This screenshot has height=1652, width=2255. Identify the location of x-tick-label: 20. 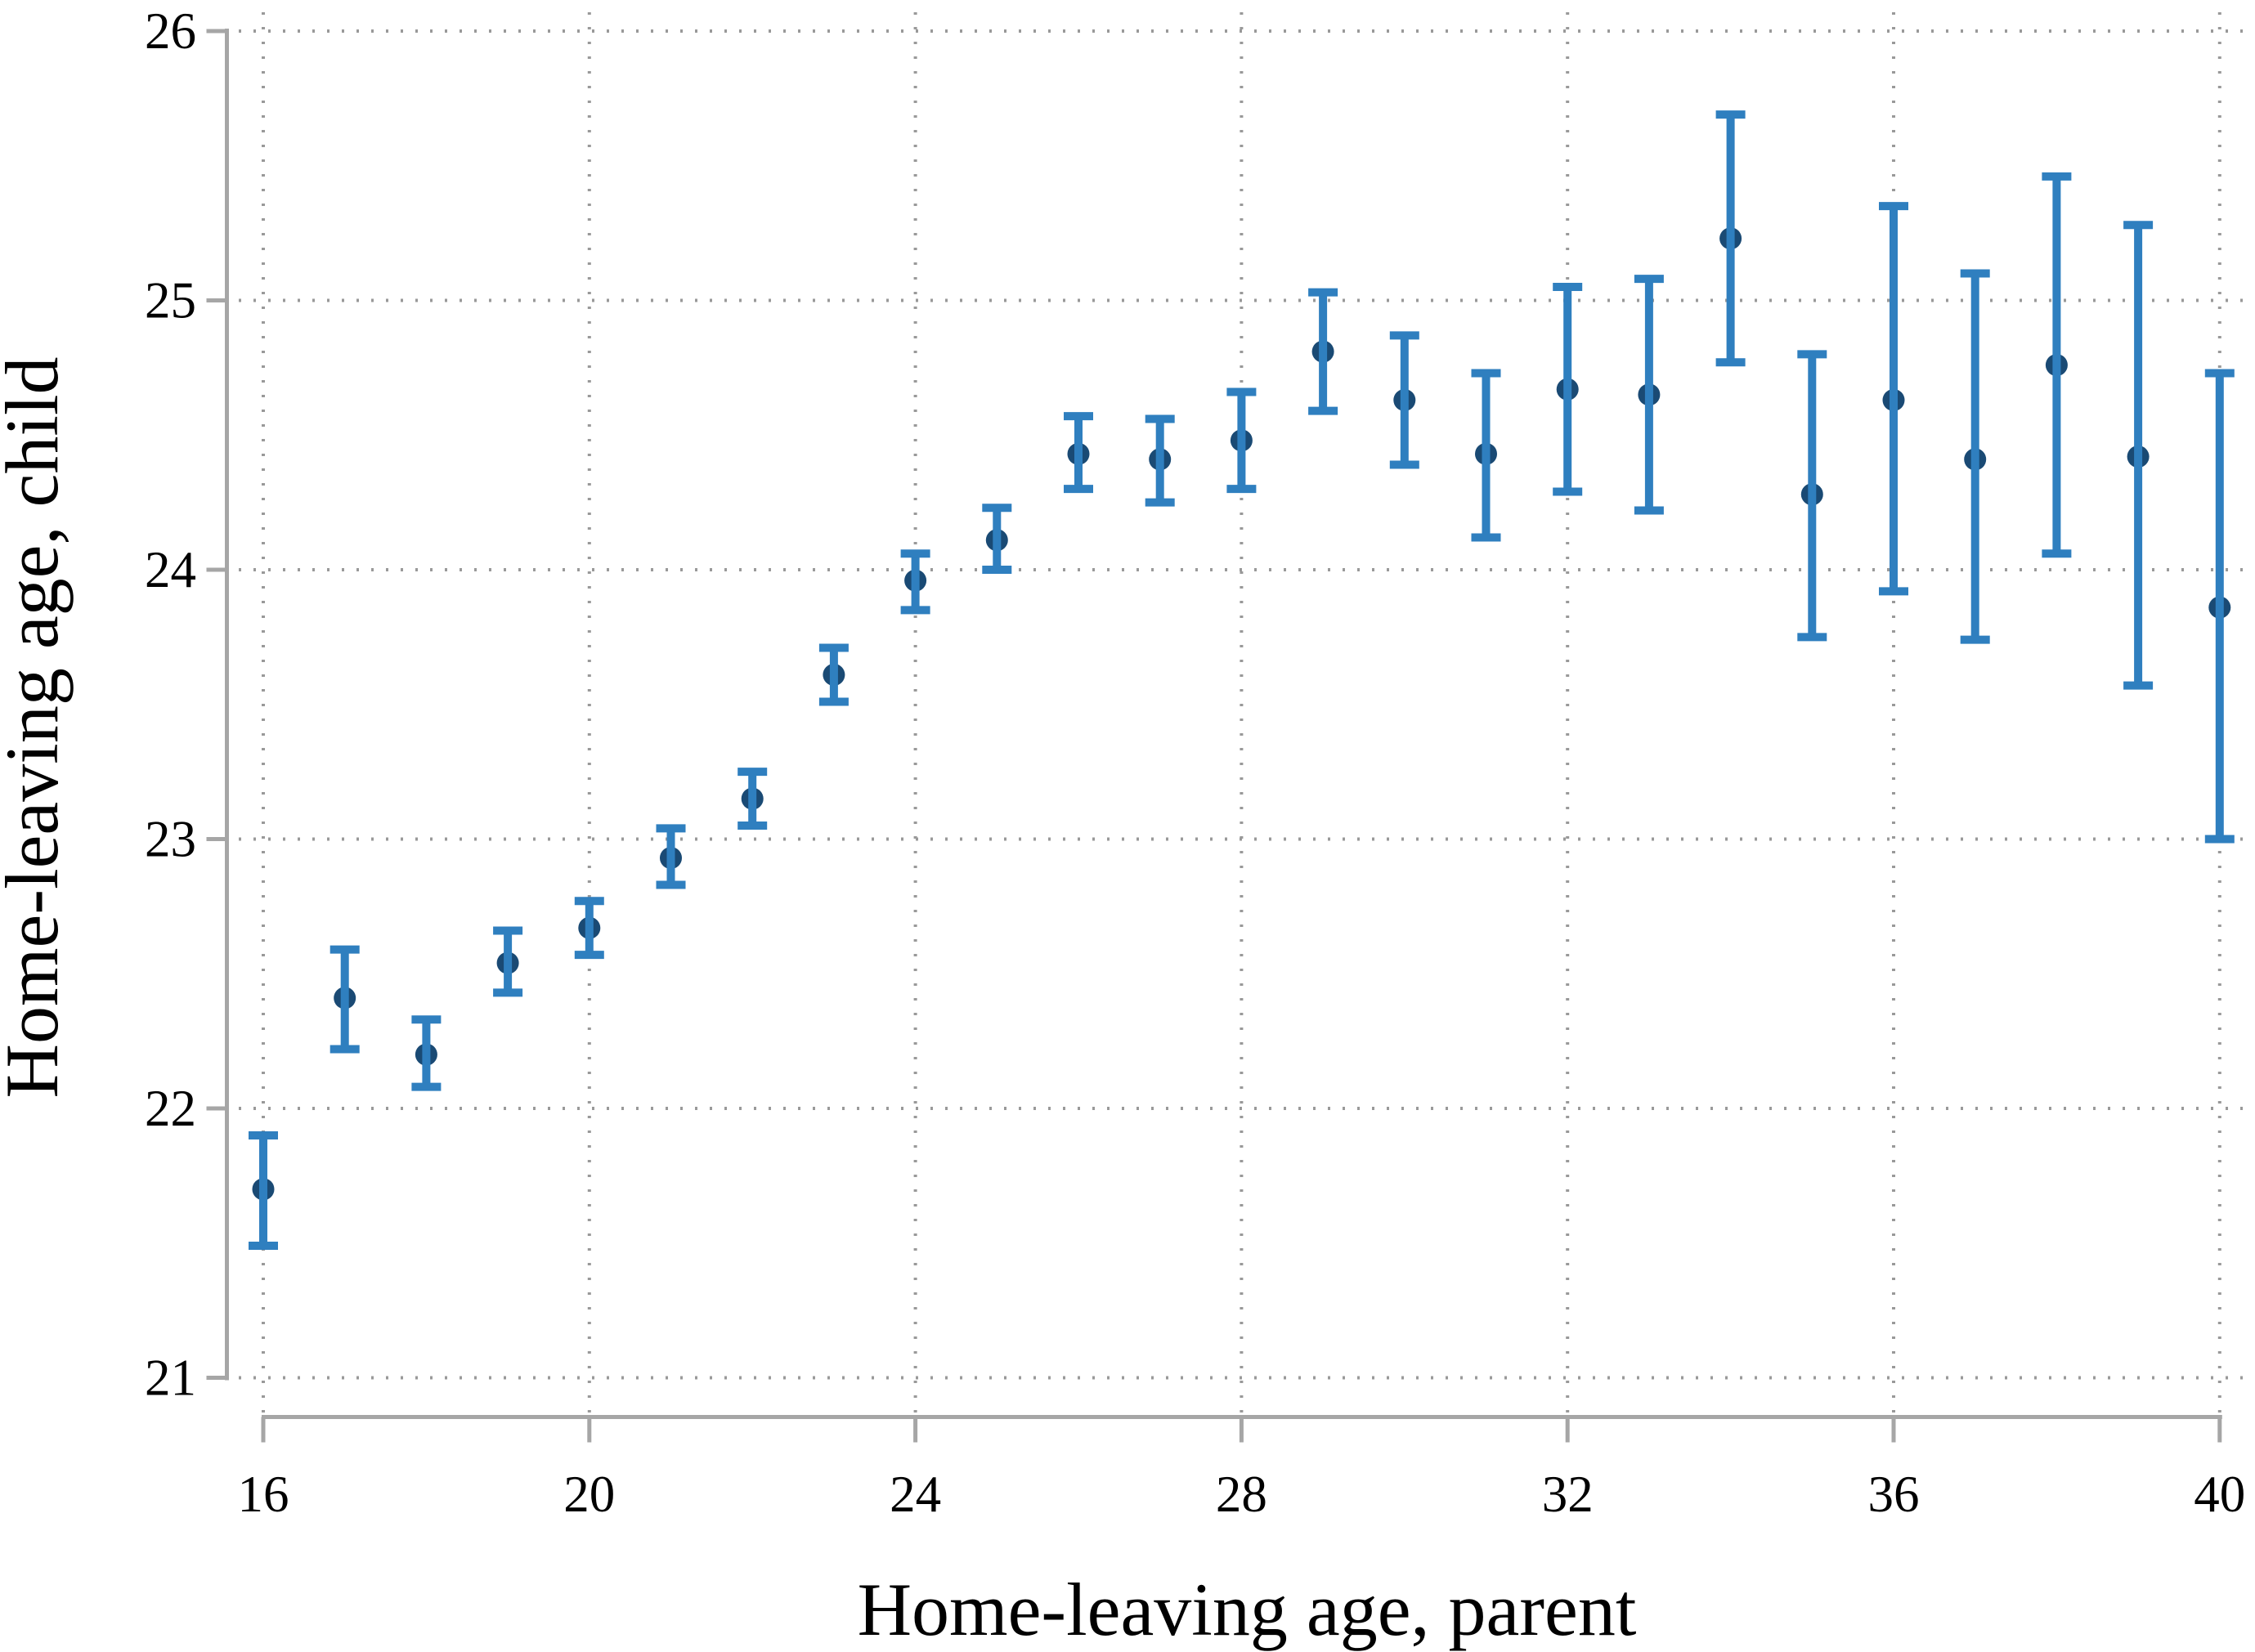
(589, 1494).